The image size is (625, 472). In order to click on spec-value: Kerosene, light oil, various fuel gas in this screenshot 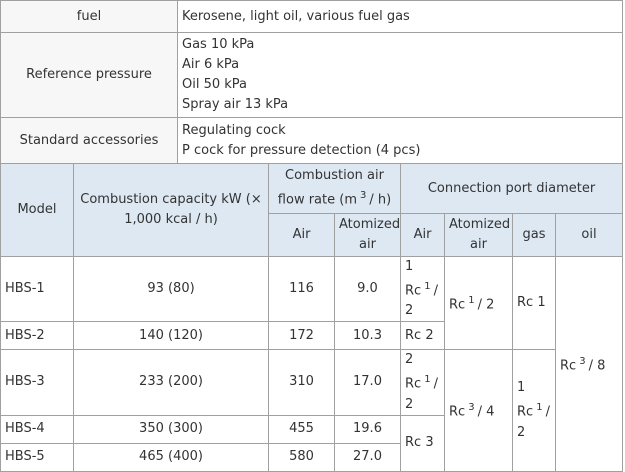, I will do `click(400, 16)`.